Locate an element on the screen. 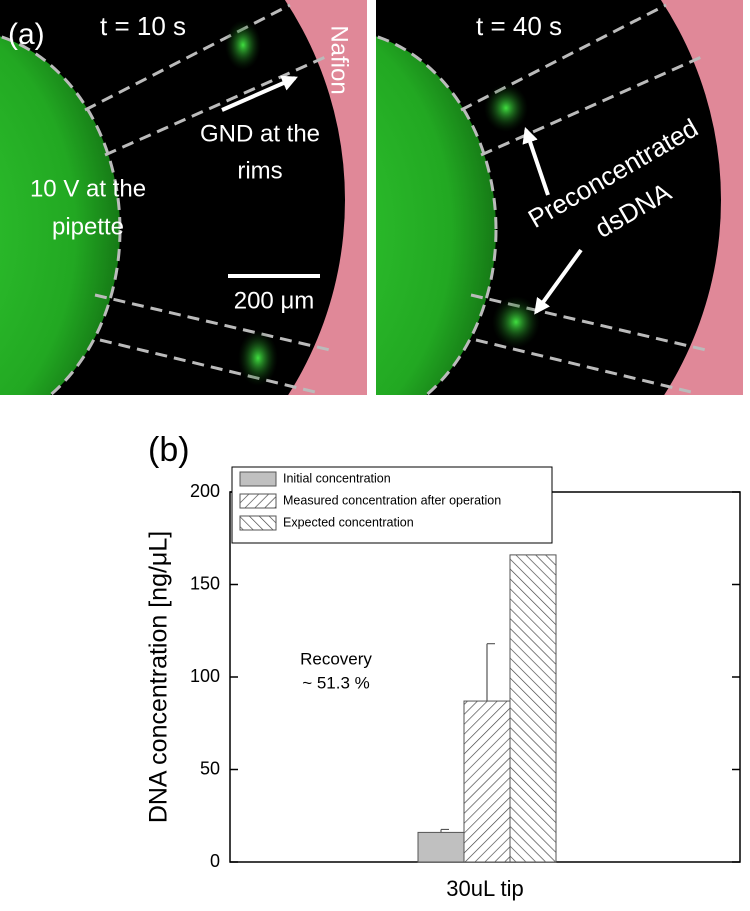 Image resolution: width=750 pixels, height=911 pixels. annotation: Recovery is located at coordinates (336, 658).